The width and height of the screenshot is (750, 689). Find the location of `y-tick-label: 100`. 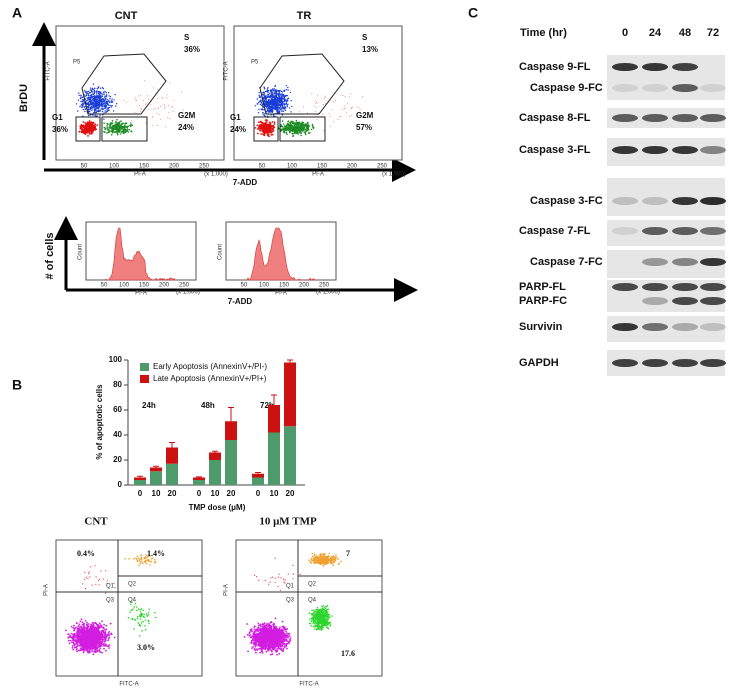

y-tick-label: 100 is located at coordinates (116, 359).